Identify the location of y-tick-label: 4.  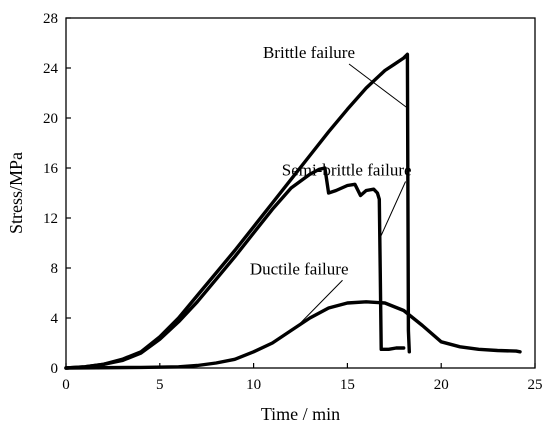
(55, 319).